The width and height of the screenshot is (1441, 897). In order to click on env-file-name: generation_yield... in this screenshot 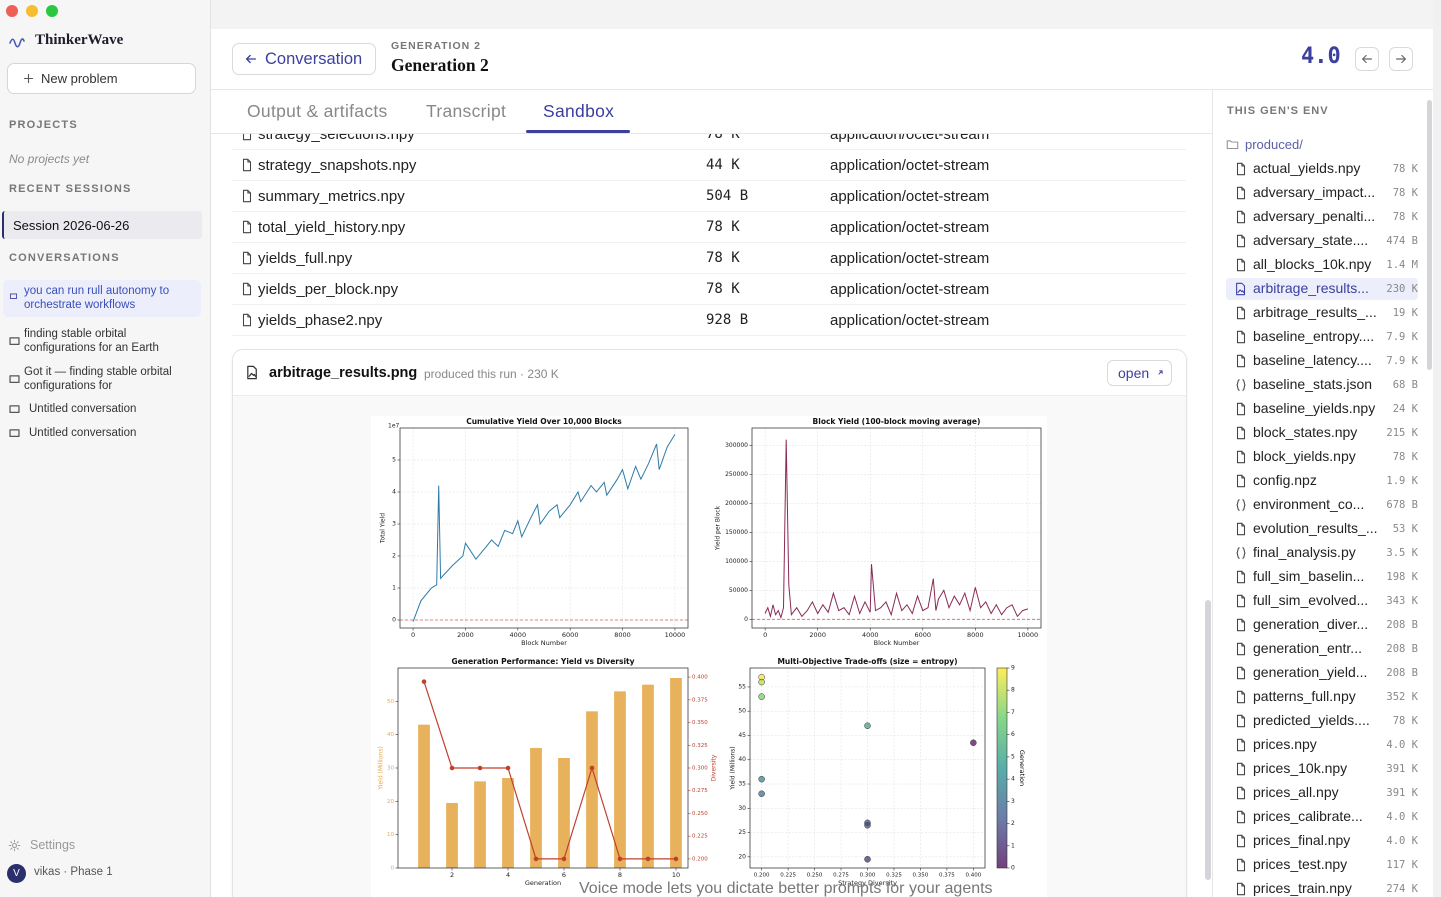, I will do `click(1310, 672)`.